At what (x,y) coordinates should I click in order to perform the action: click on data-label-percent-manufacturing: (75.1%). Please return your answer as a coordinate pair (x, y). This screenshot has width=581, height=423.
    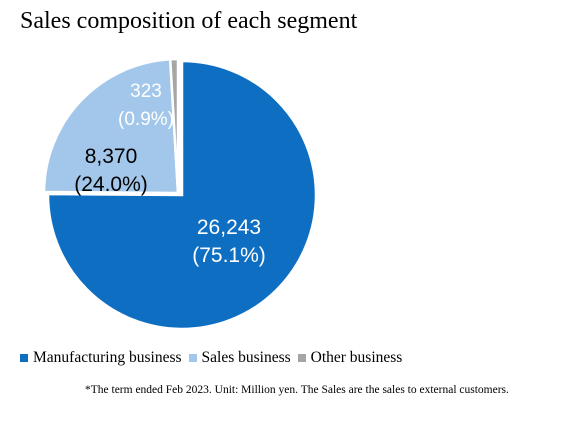
    Looking at the image, I should click on (229, 255).